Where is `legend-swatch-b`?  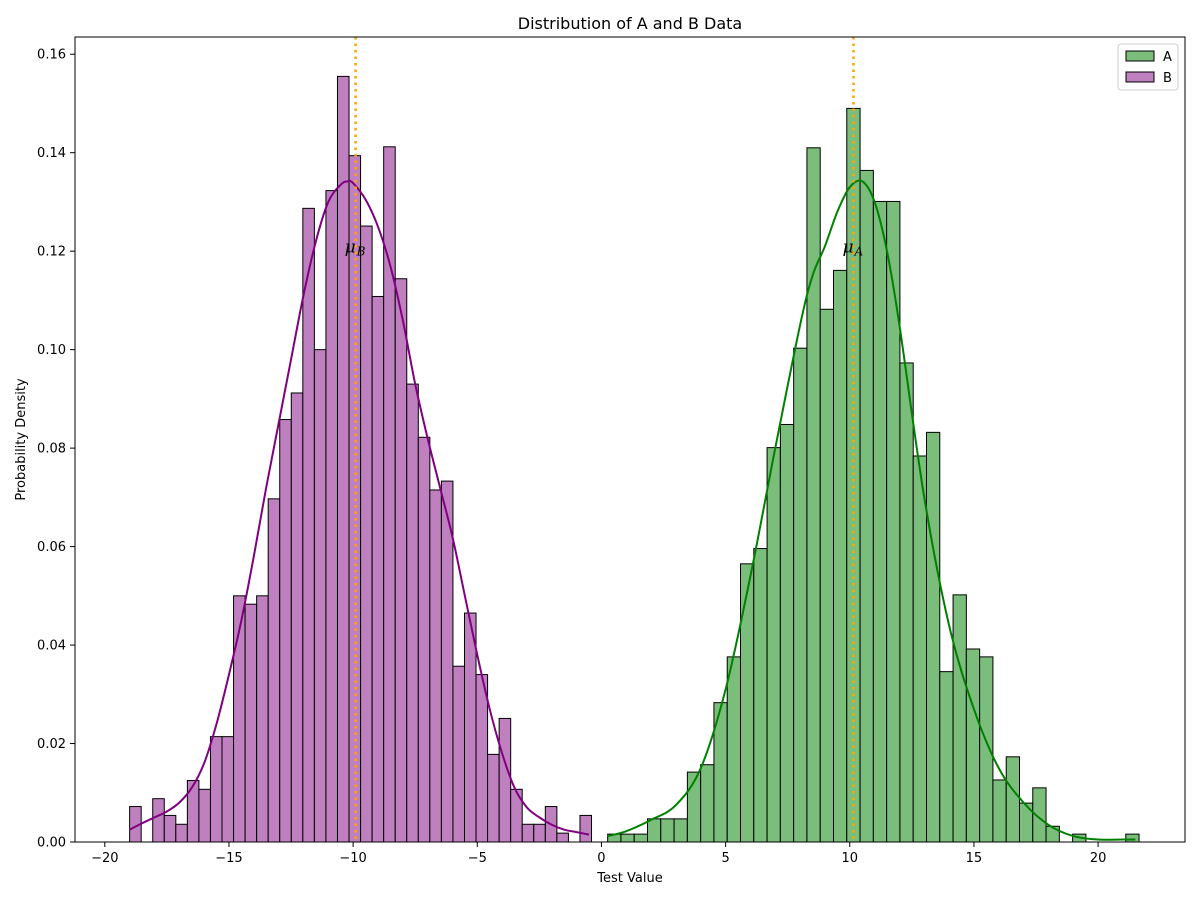 legend-swatch-b is located at coordinates (1140, 77).